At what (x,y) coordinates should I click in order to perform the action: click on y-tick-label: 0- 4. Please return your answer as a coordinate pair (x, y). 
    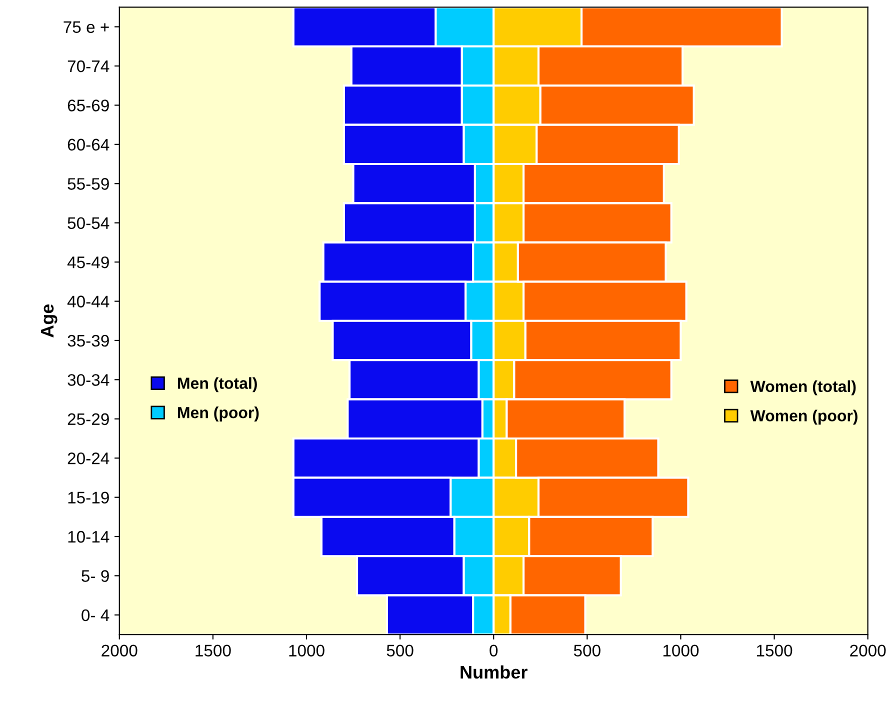
    Looking at the image, I should click on (96, 615).